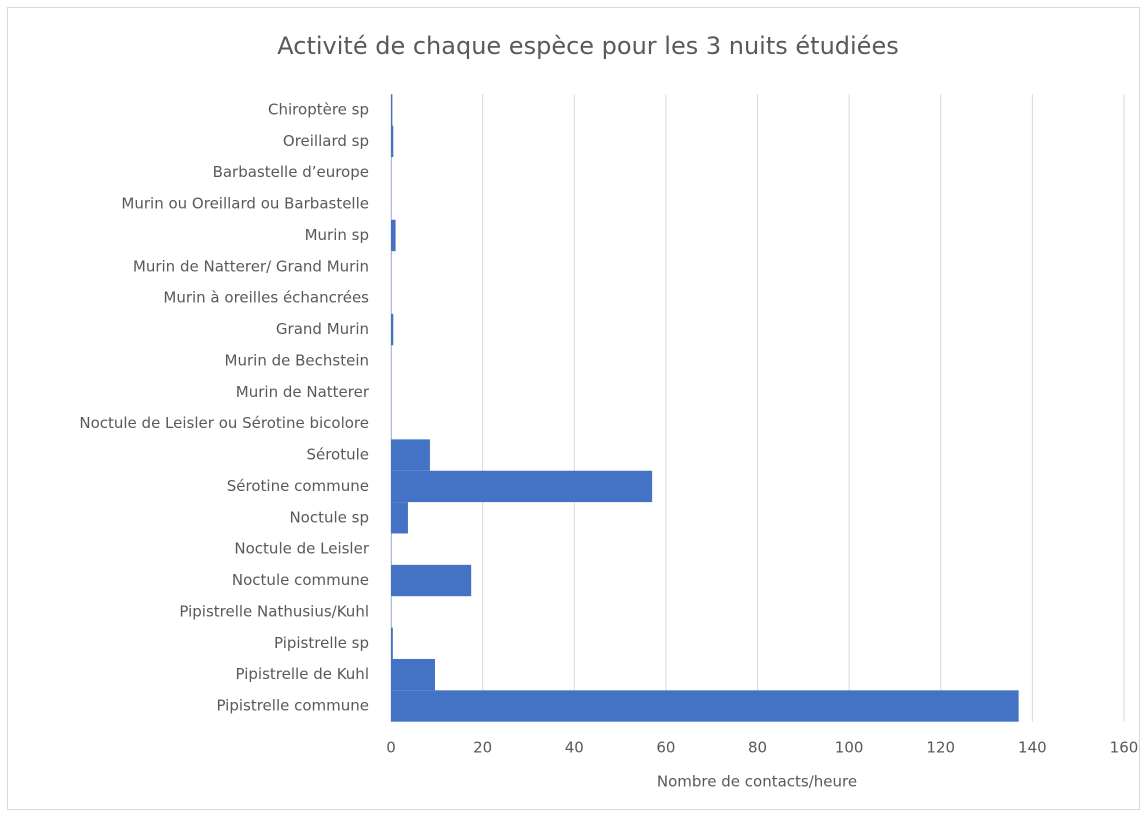  Describe the element at coordinates (266, 298) in the screenshot. I see `y-tick-label: Murin à oreilles échancrées` at that location.